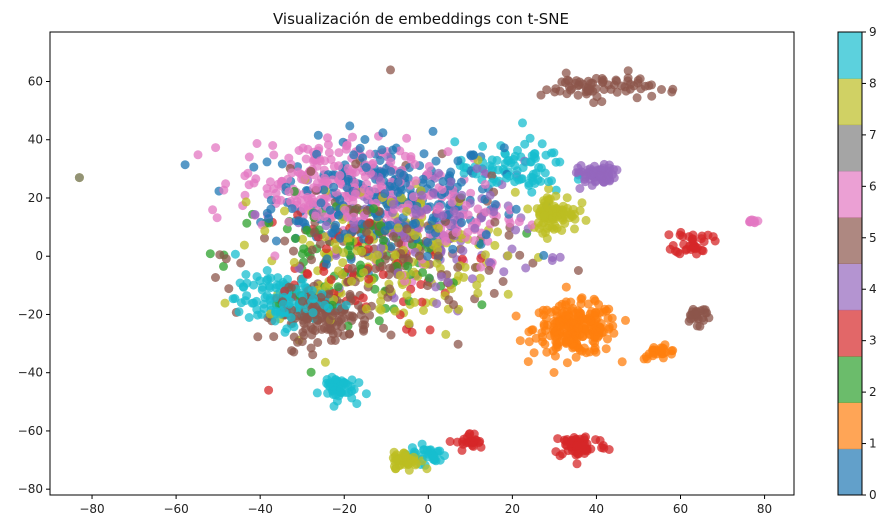 This screenshot has height=528, width=891. Describe the element at coordinates (873, 289) in the screenshot. I see `colorbar-tick-label: 4` at that location.